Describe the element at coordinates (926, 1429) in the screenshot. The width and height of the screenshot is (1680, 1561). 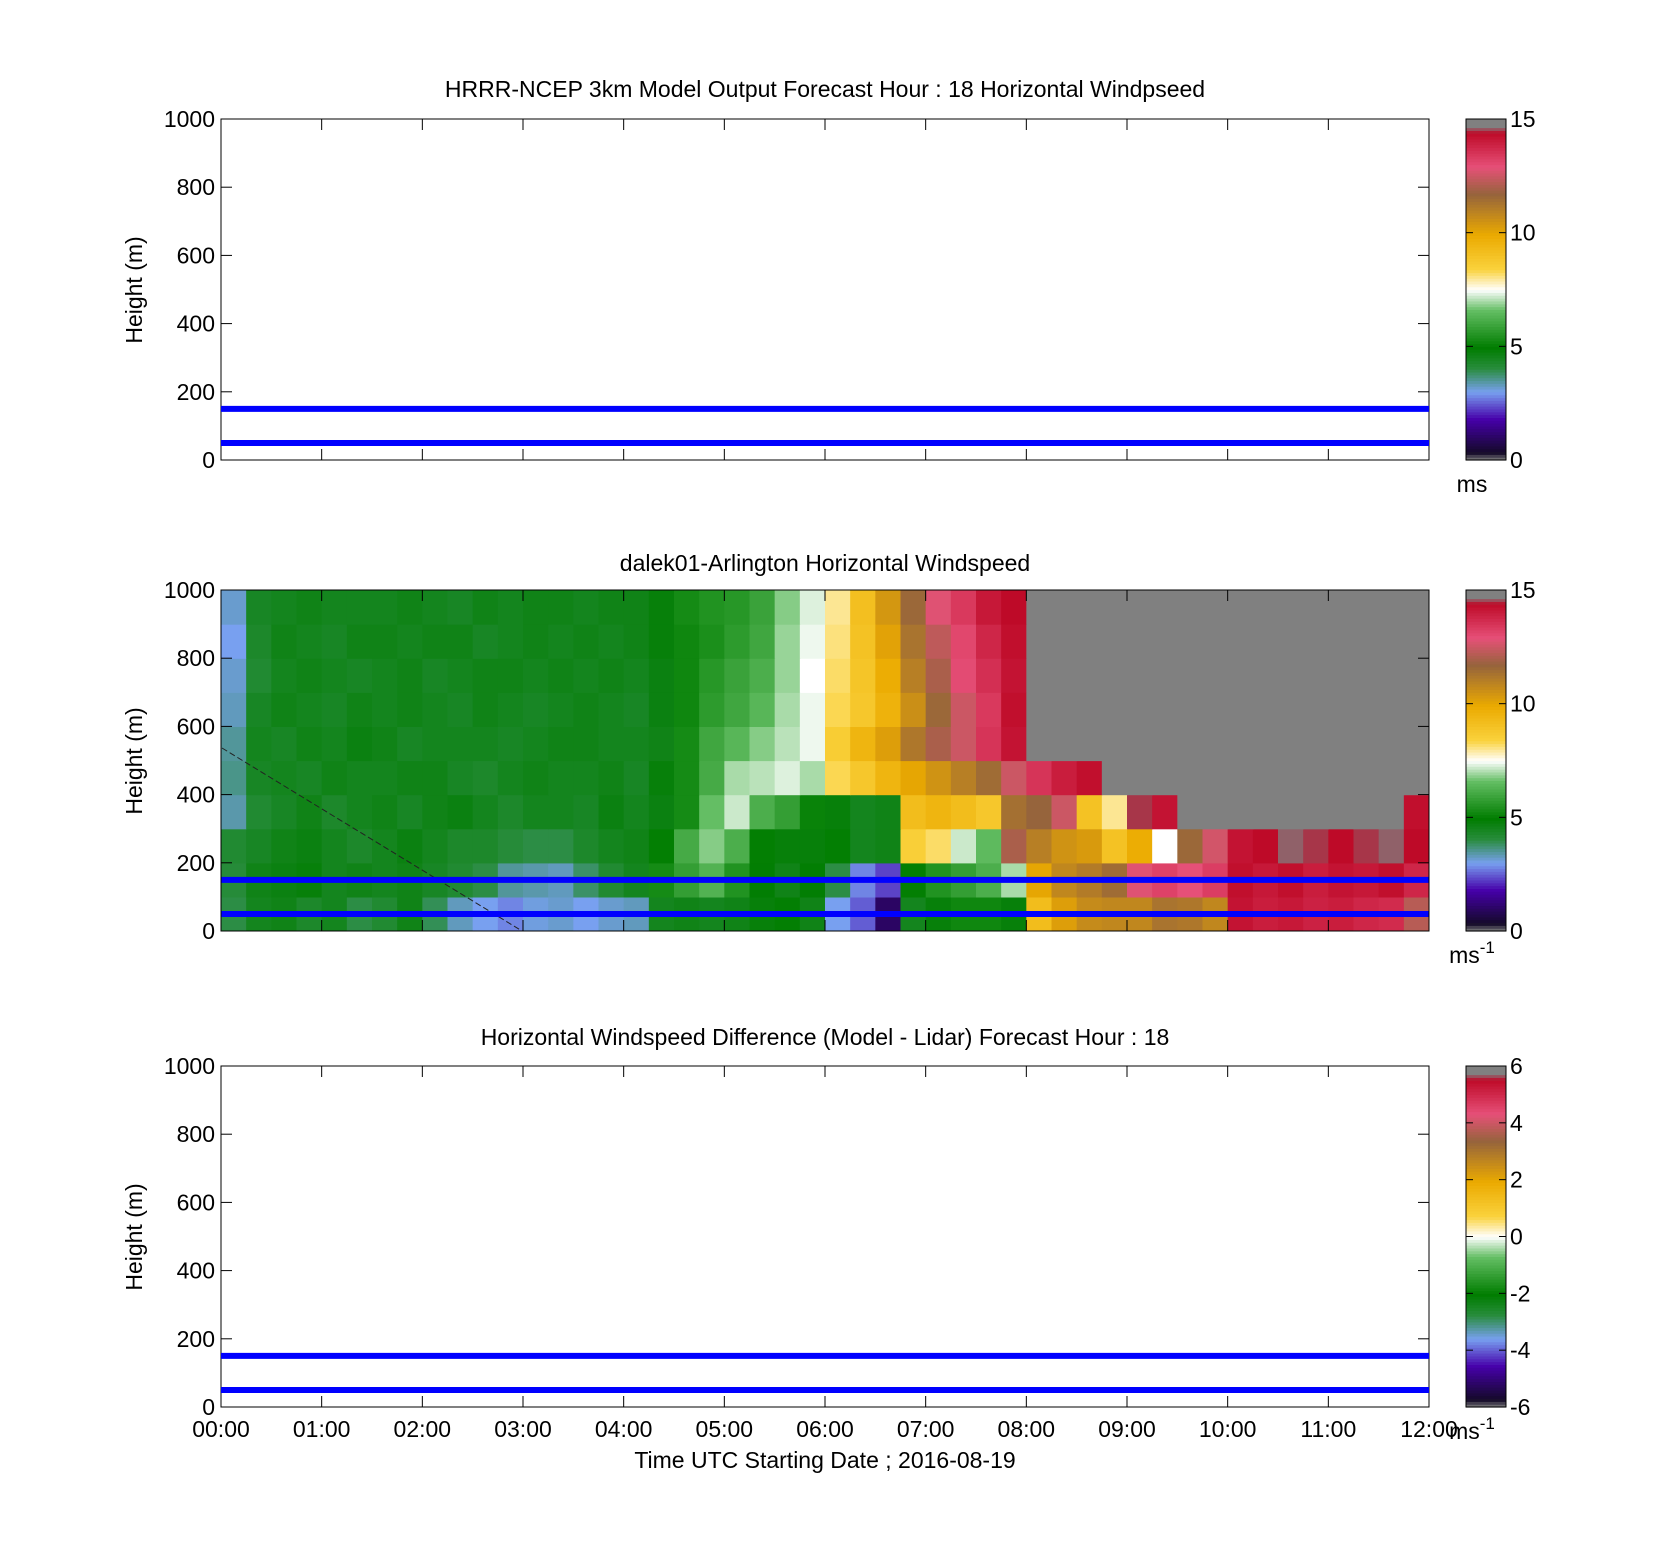
I see `x-tick-label: 07:00` at that location.